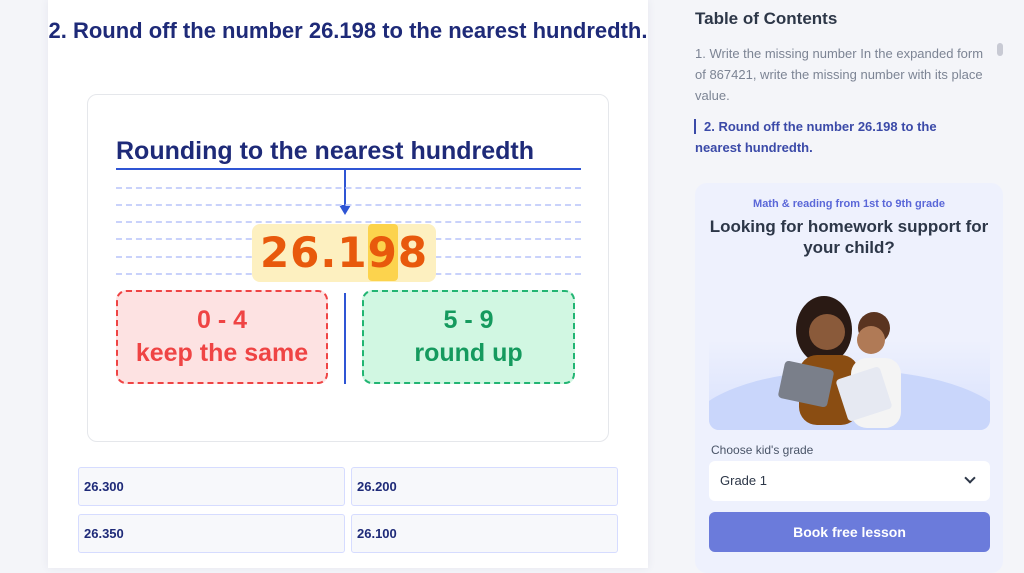  I want to click on number-end: 8, so click(413, 252).